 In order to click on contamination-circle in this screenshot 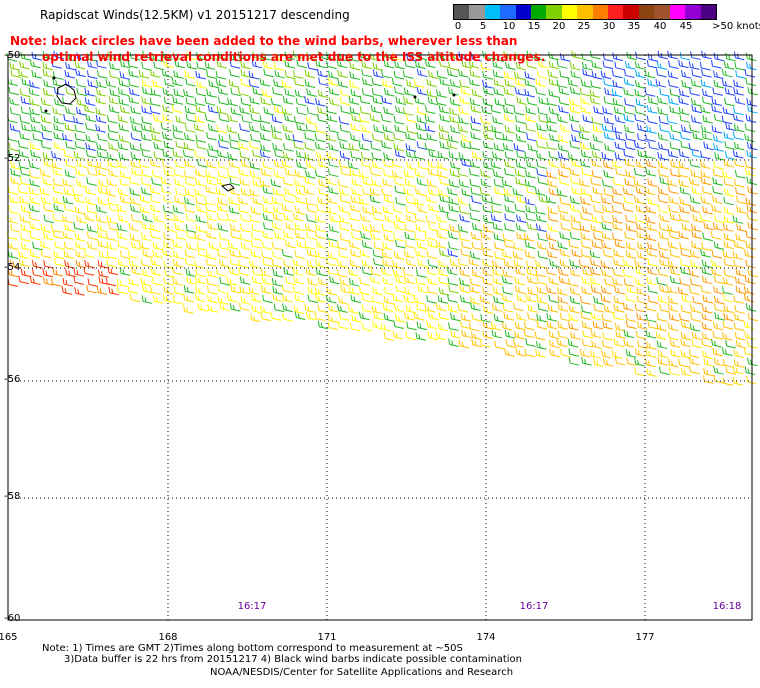, I will do `click(46, 111)`.